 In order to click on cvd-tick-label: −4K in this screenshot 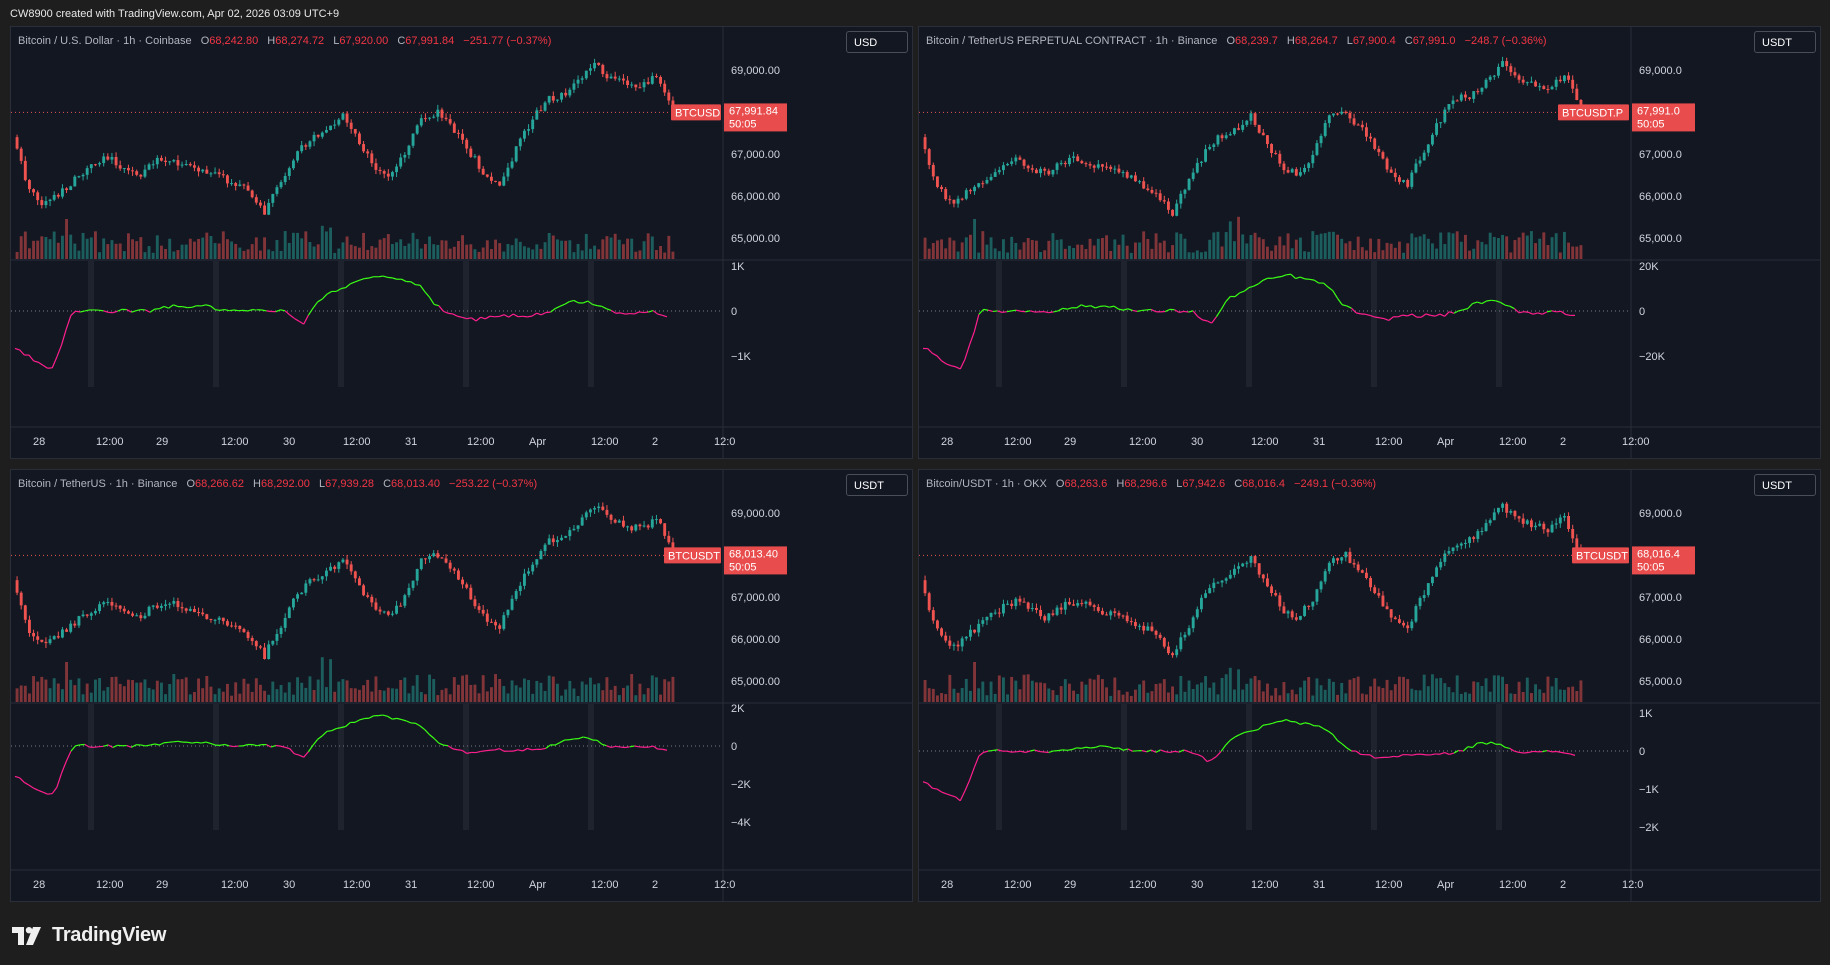, I will do `click(741, 823)`.